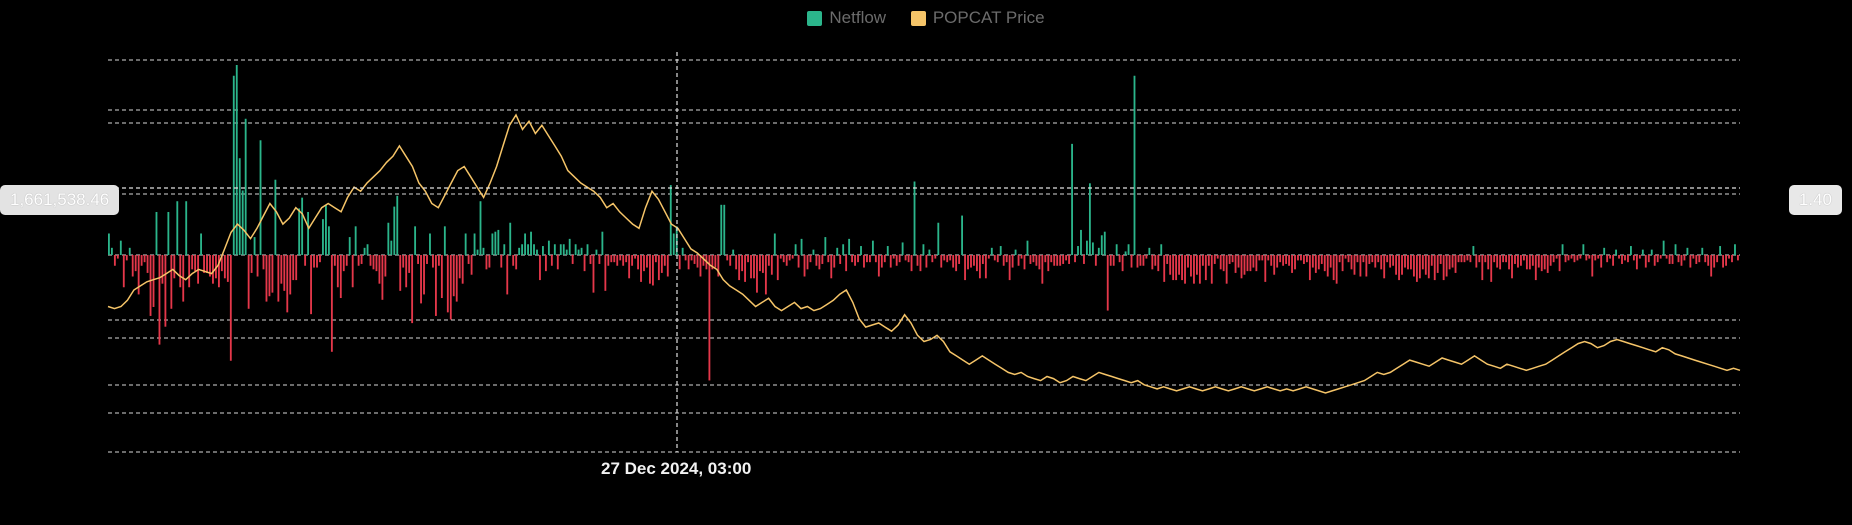  Describe the element at coordinates (846, 18) in the screenshot. I see `legend-netflow: Netflow` at that location.